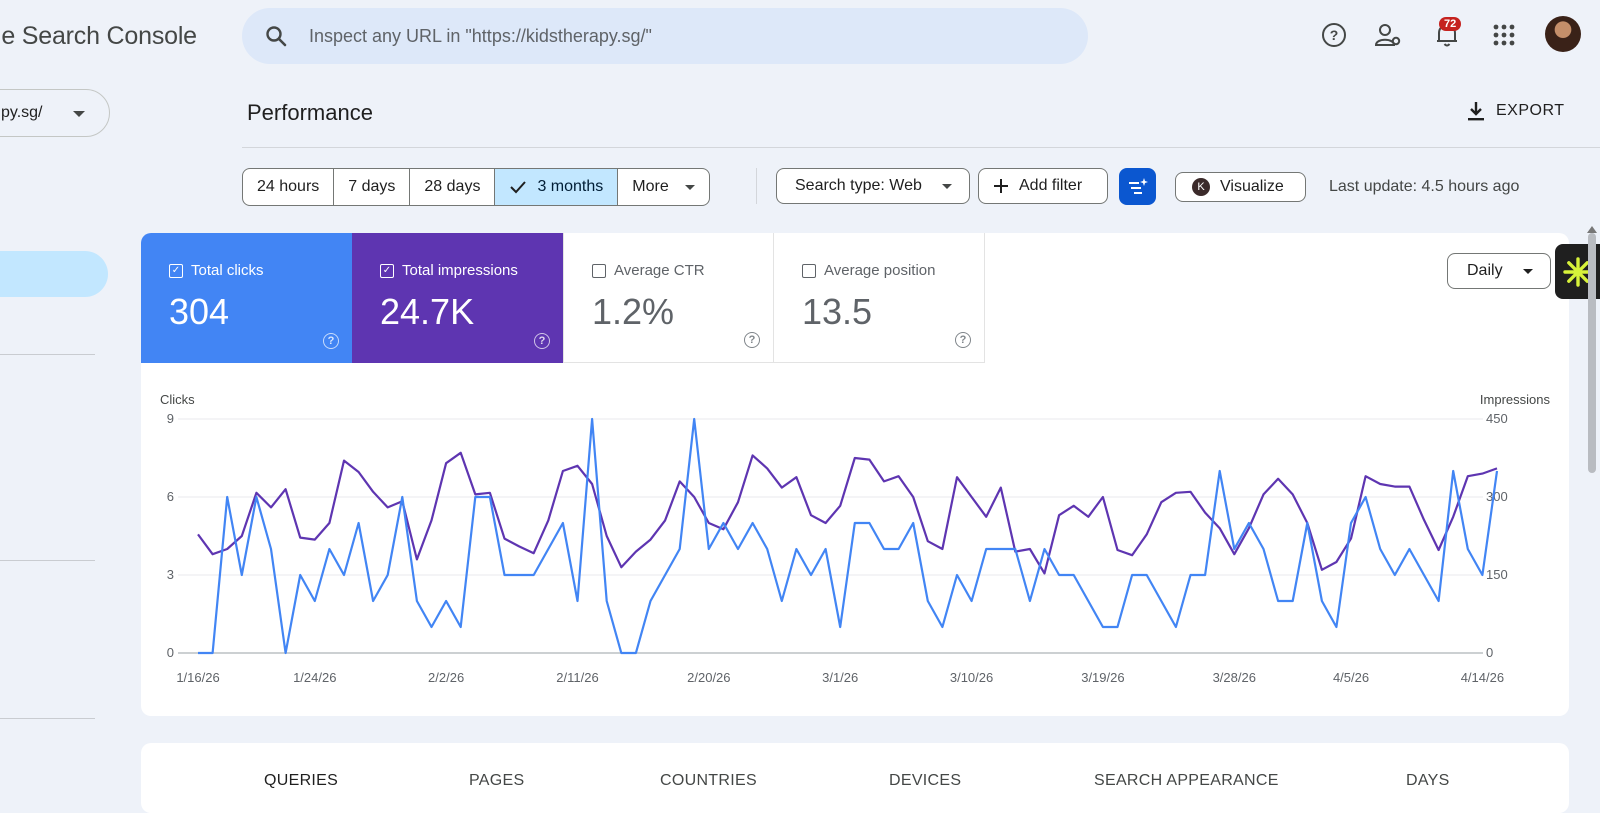  What do you see at coordinates (659, 270) in the screenshot?
I see `metric-label: Average CTR` at bounding box center [659, 270].